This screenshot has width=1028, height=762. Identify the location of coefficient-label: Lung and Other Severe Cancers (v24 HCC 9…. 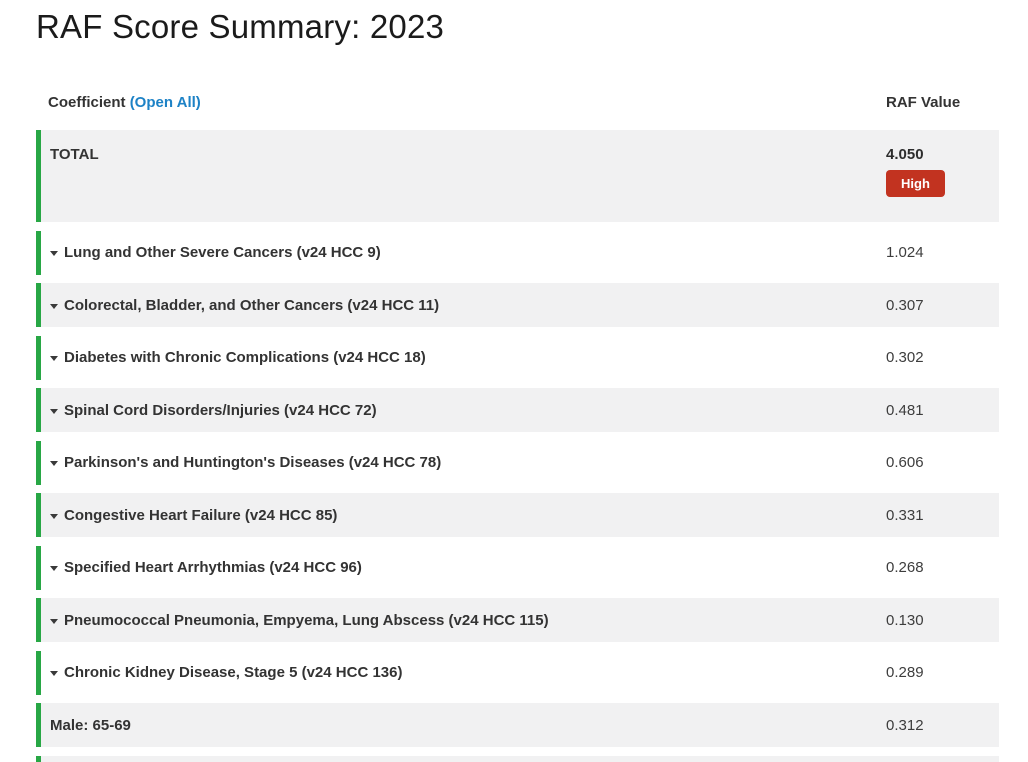
(222, 252).